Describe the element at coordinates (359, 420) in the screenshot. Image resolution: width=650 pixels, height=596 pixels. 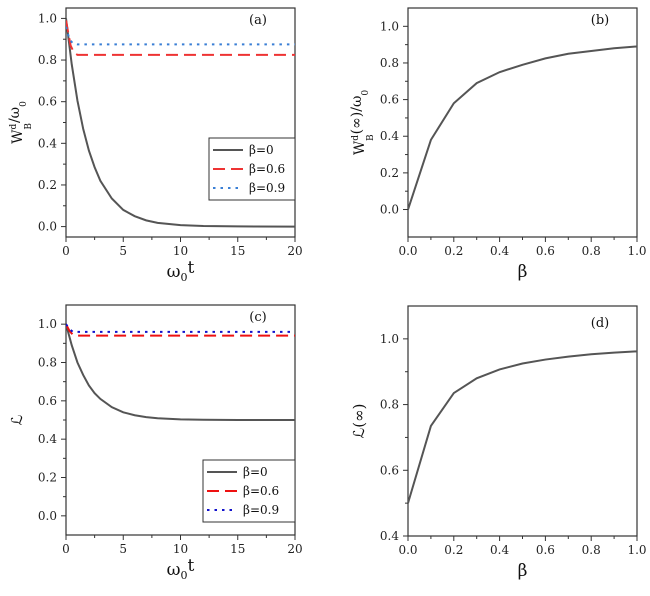
I see `y-axis-title: ℒ(∞)` at that location.